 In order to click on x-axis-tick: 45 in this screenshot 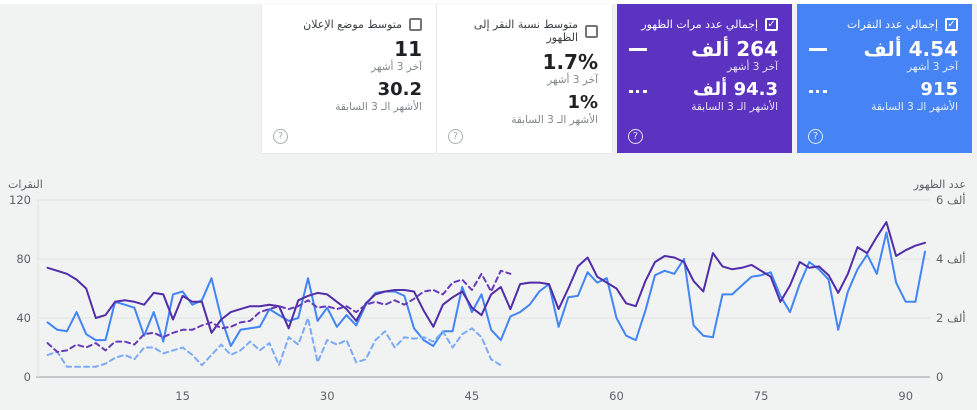, I will do `click(472, 396)`.